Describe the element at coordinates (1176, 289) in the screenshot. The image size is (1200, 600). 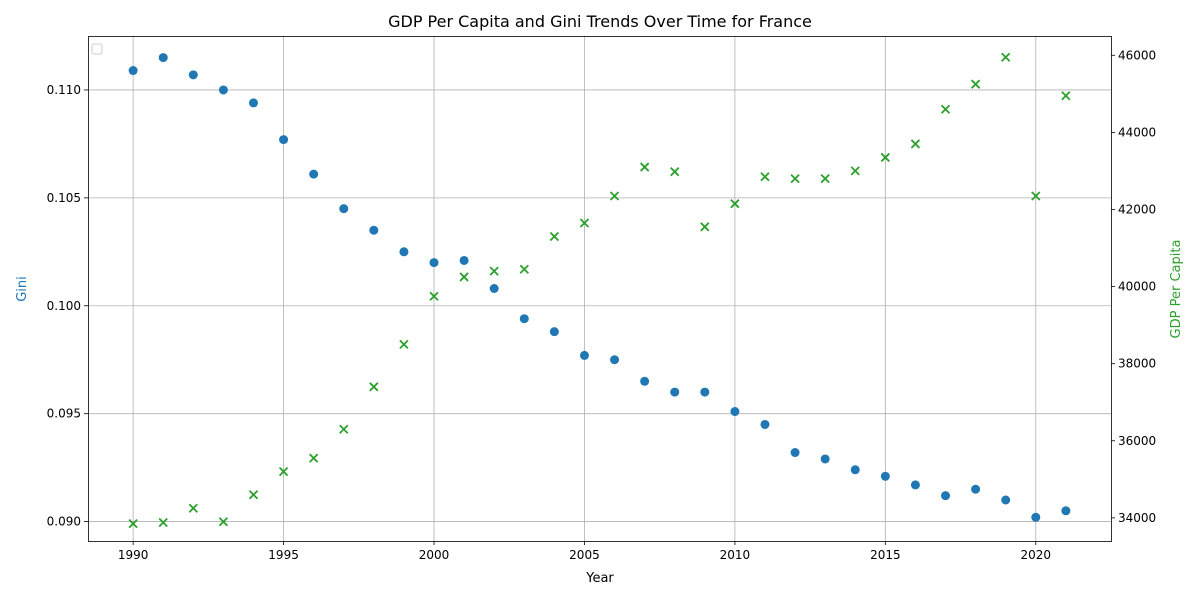
I see `y-axis-right-label: GDP Per Capita` at that location.